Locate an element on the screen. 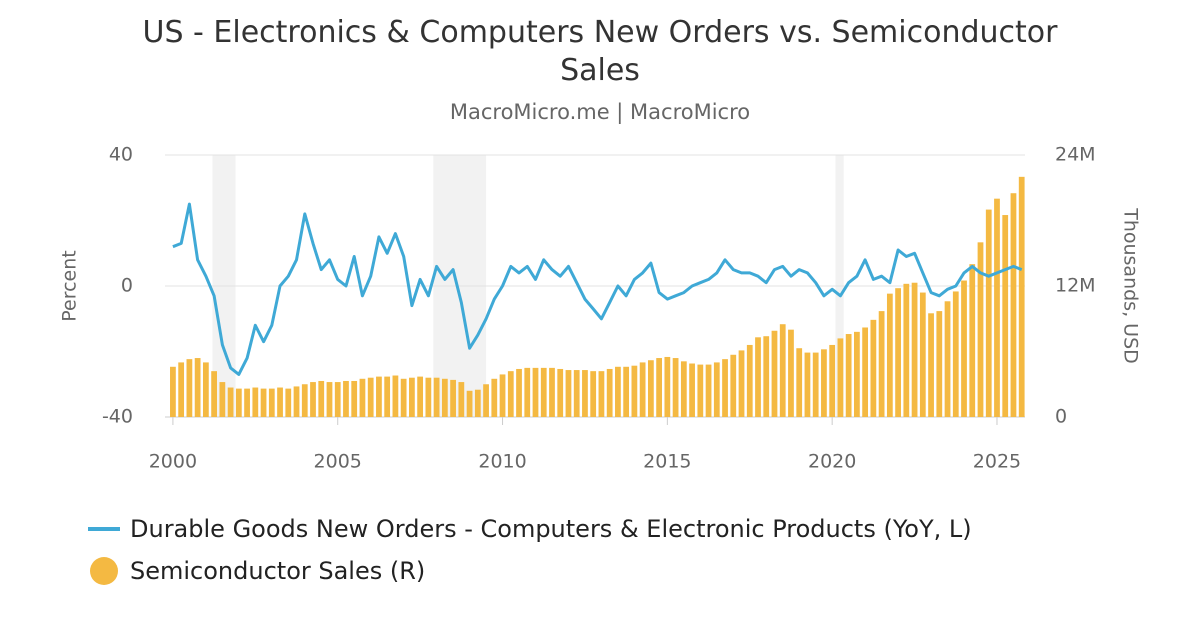 Image resolution: width=1200 pixels, height=630 pixels. y2-tick-label: 12M is located at coordinates (1075, 286).